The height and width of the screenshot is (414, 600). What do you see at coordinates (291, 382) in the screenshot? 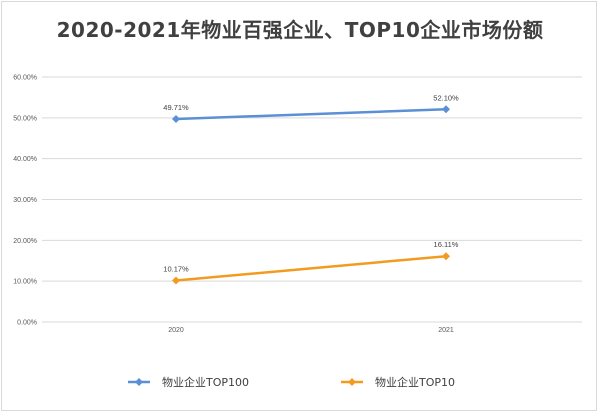
I see `legend: 物业企业TOP100 物业企业TOP10` at bounding box center [291, 382].